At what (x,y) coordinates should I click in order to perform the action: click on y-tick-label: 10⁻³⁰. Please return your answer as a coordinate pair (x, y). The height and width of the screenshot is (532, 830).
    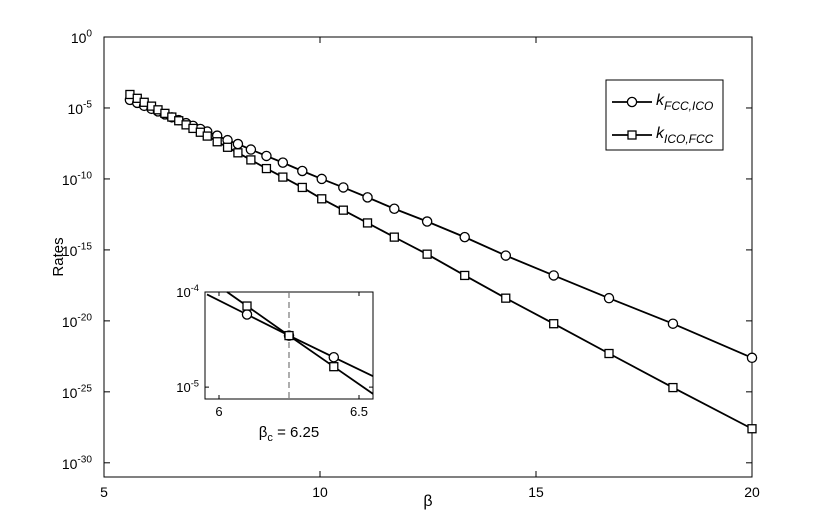
    Looking at the image, I should click on (77, 463).